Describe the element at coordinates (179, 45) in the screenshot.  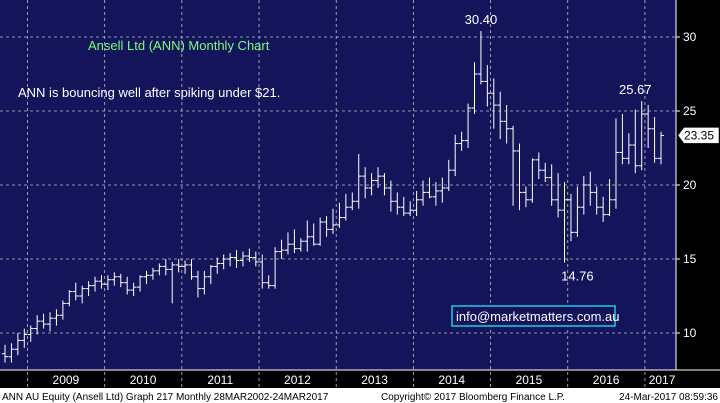
I see `chart-title: Ansell Ltd (ANN) Monthly Chart` at that location.